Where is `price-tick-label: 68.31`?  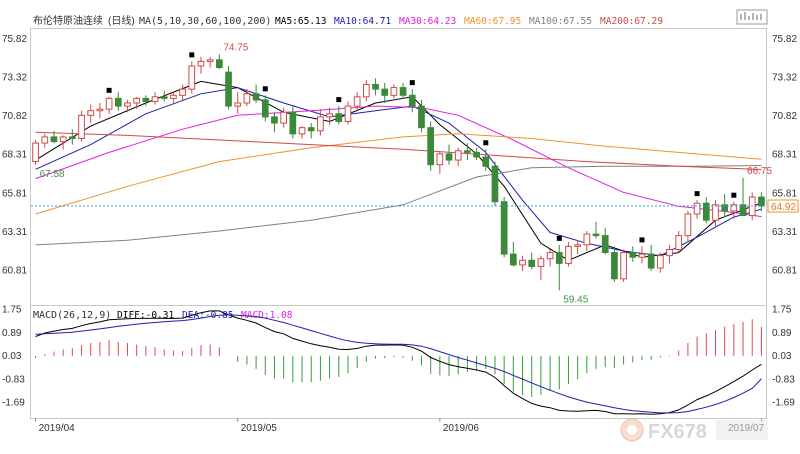 price-tick-label: 68.31 is located at coordinates (784, 155).